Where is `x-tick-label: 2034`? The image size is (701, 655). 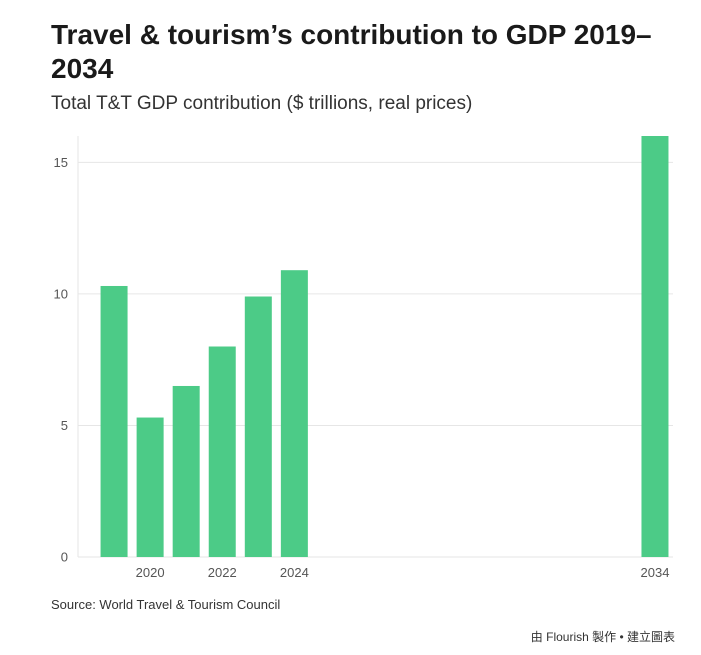
x-tick-label: 2034 is located at coordinates (655, 572).